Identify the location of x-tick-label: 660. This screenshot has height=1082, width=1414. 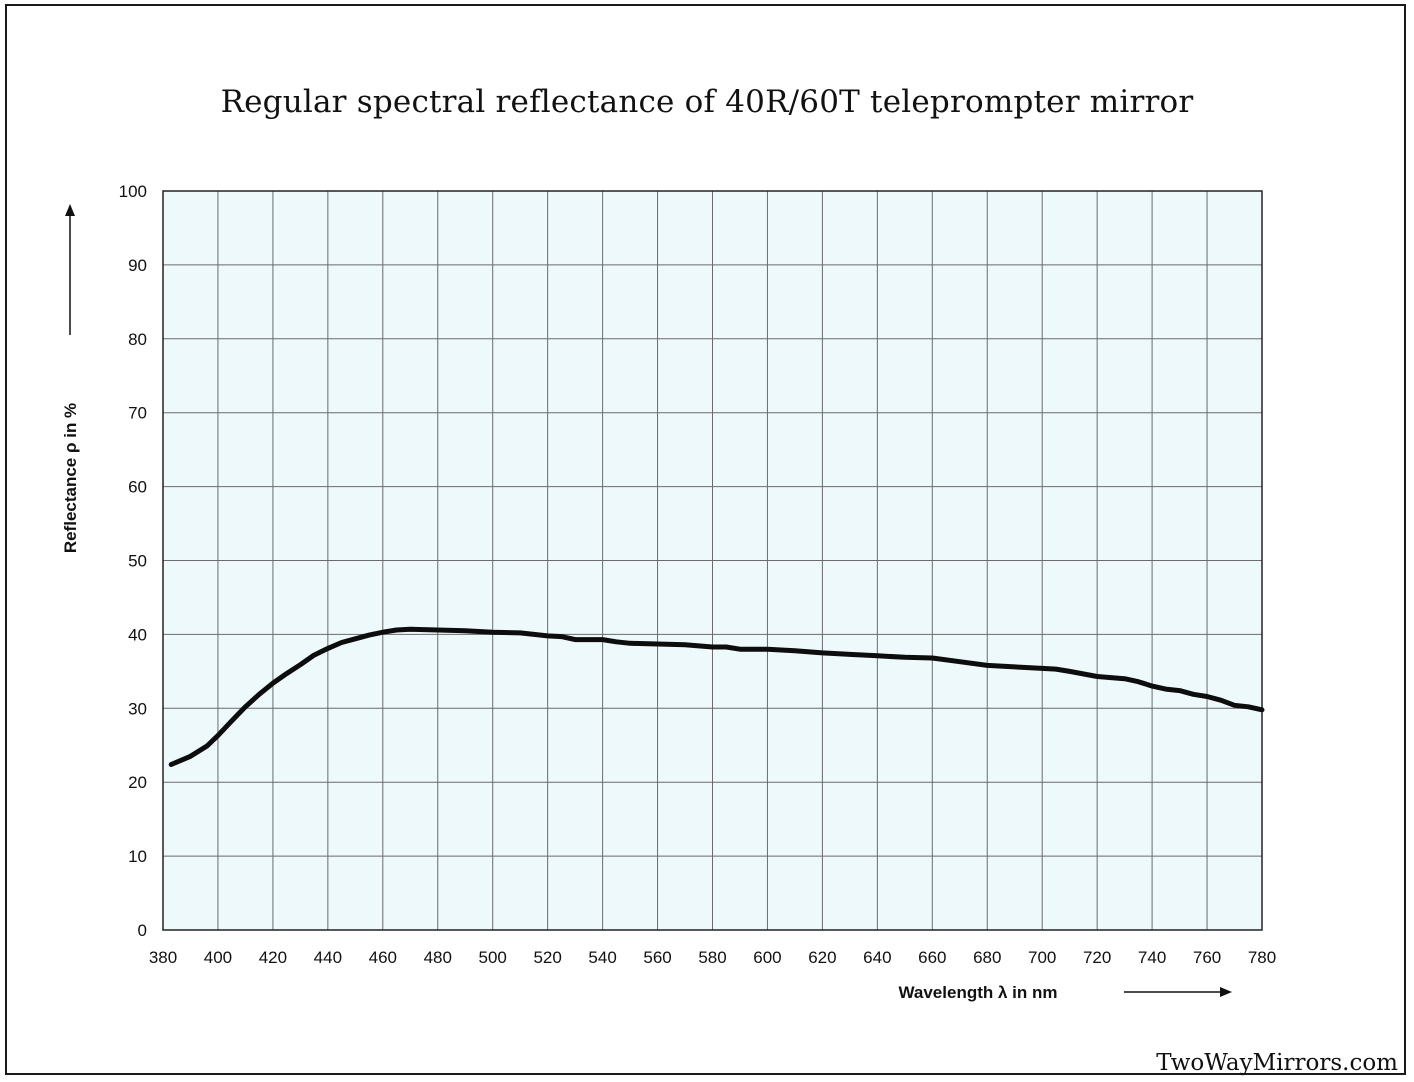
(932, 957).